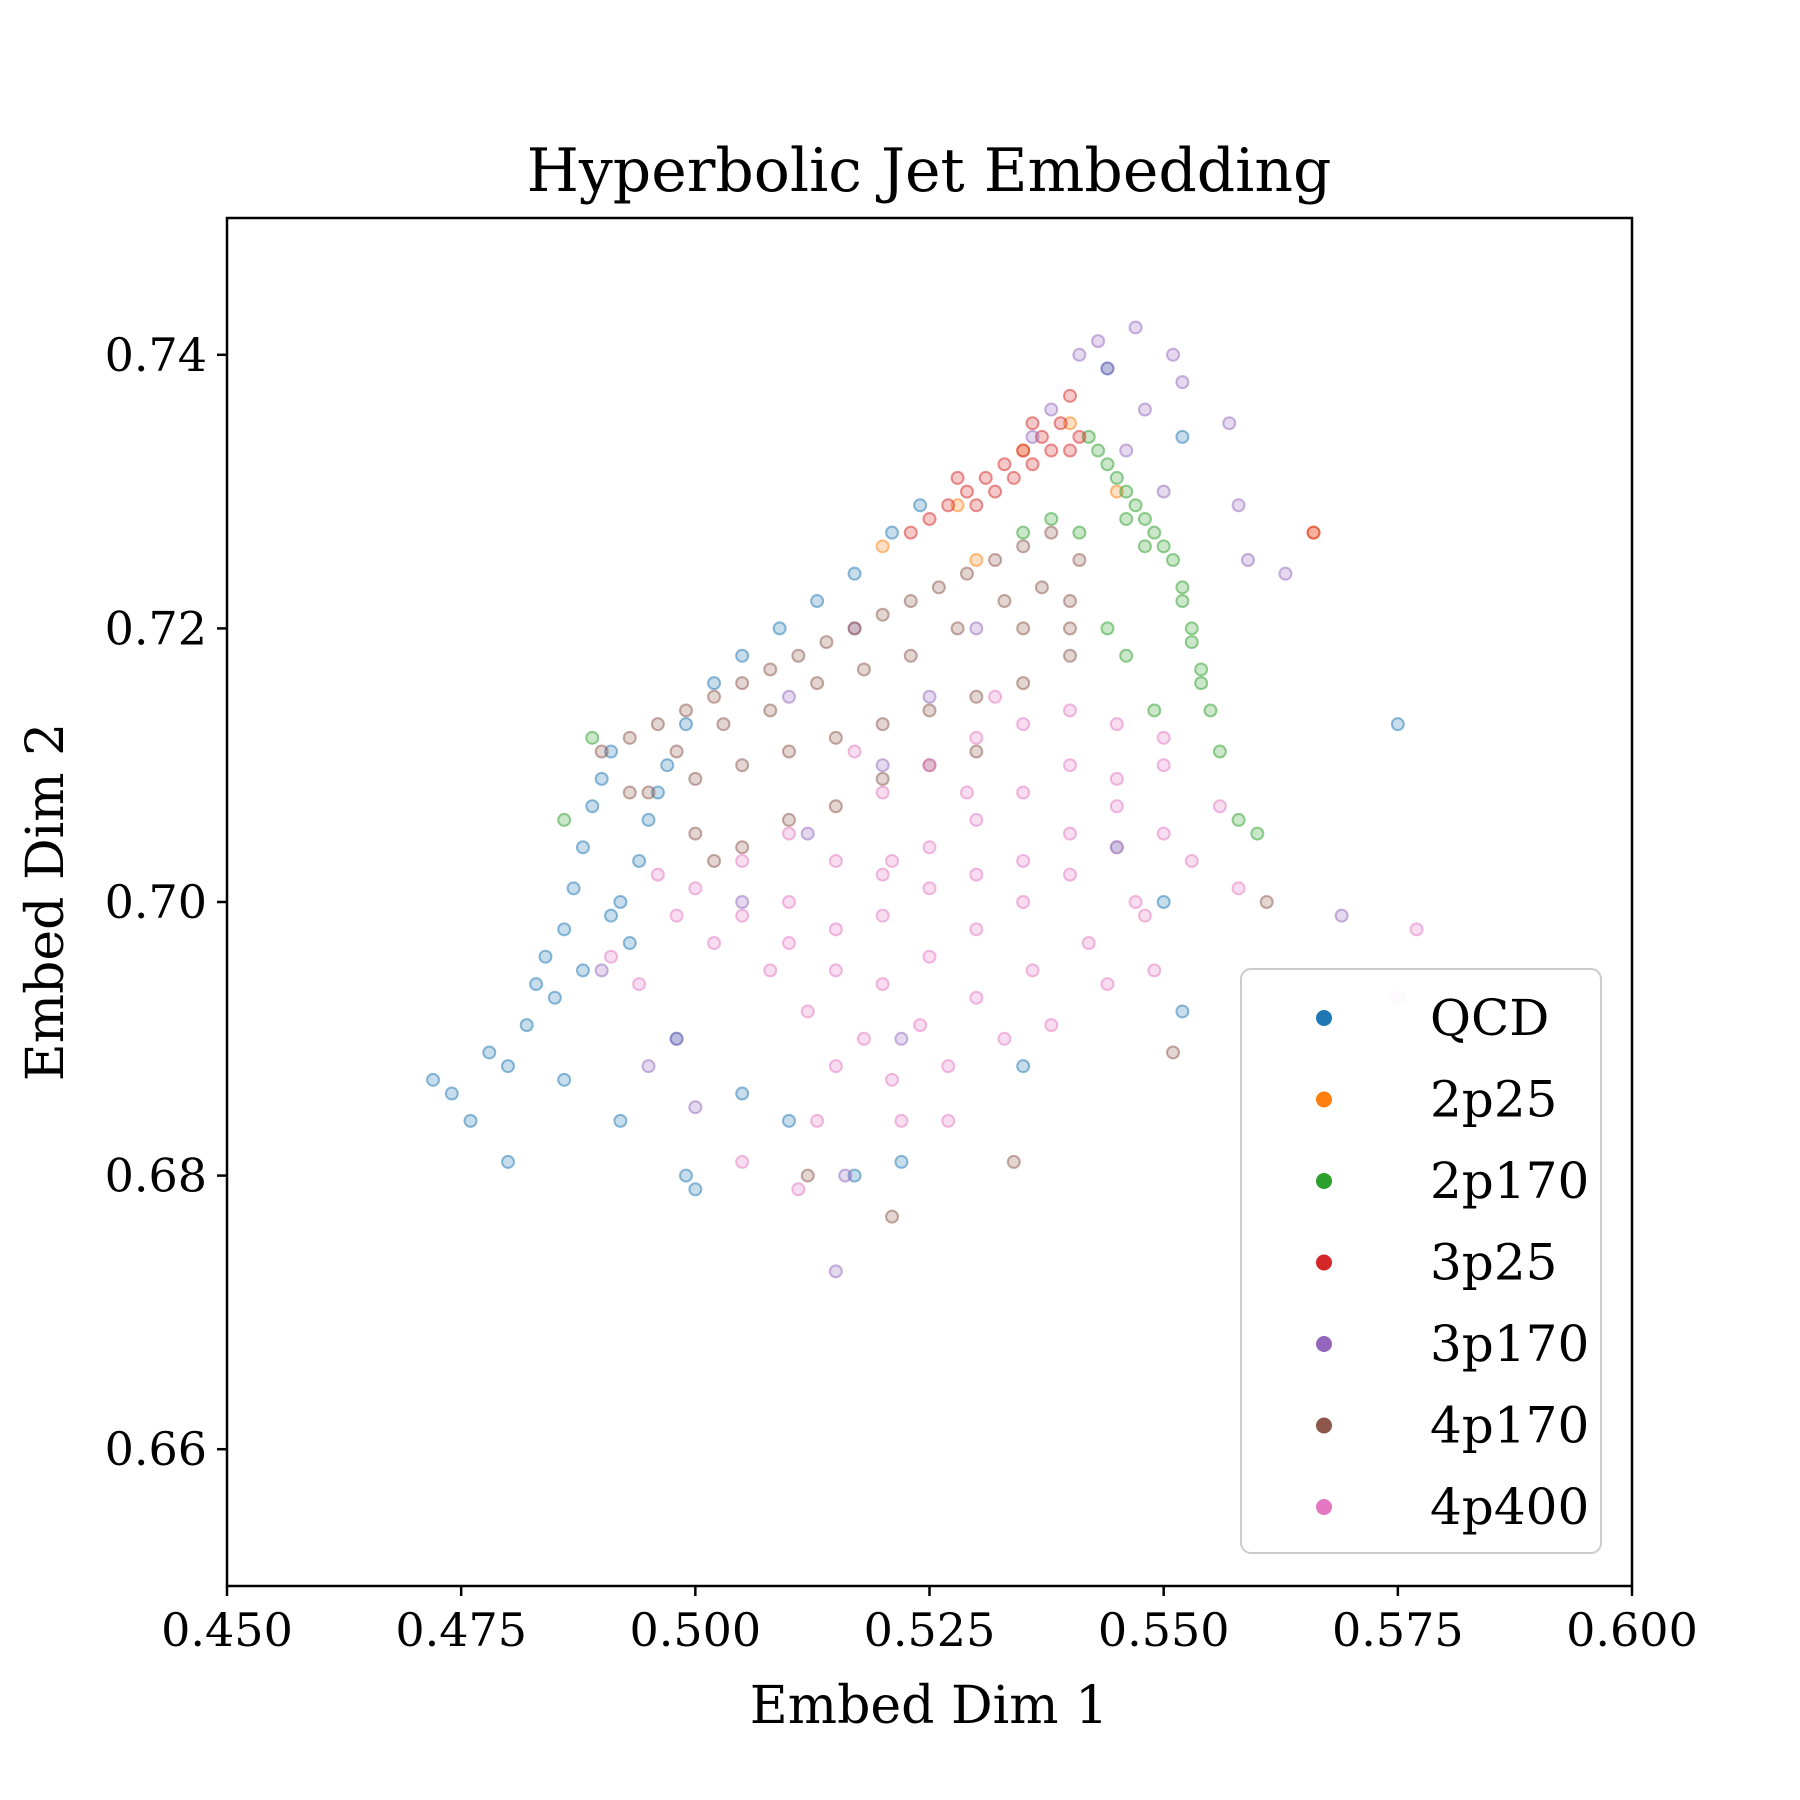 Image resolution: width=1800 pixels, height=1800 pixels. What do you see at coordinates (166, 902) in the screenshot?
I see `y-axis-ticks: 0.66 0.68 0.70 0.72 0.74` at bounding box center [166, 902].